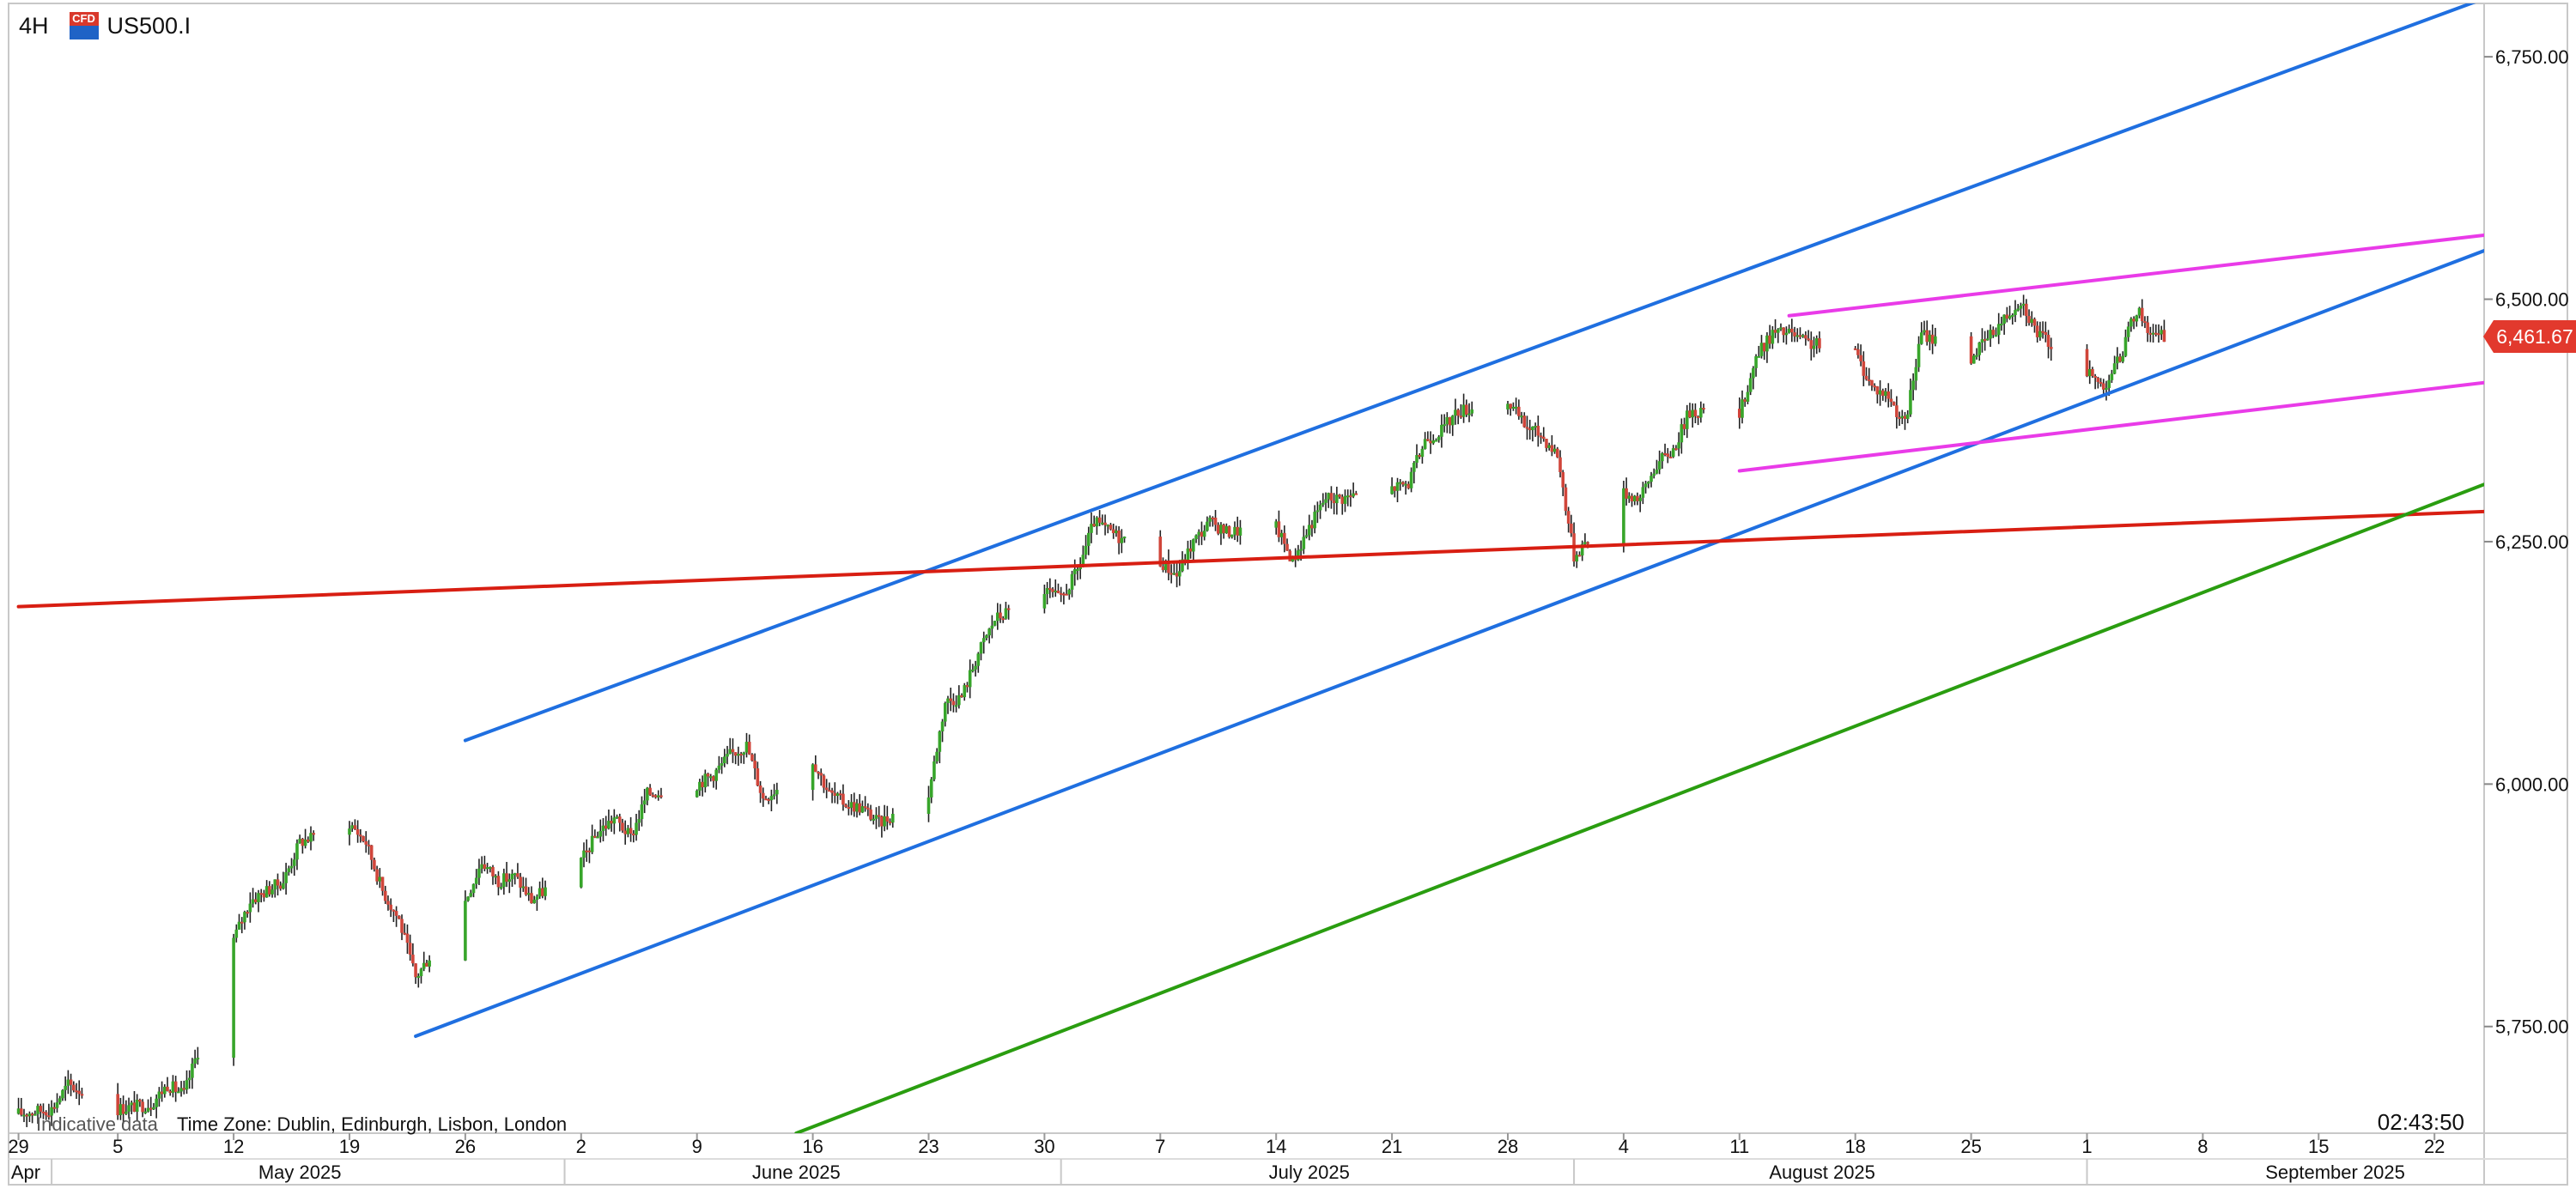  I want to click on support-line, so click(1250, 559).